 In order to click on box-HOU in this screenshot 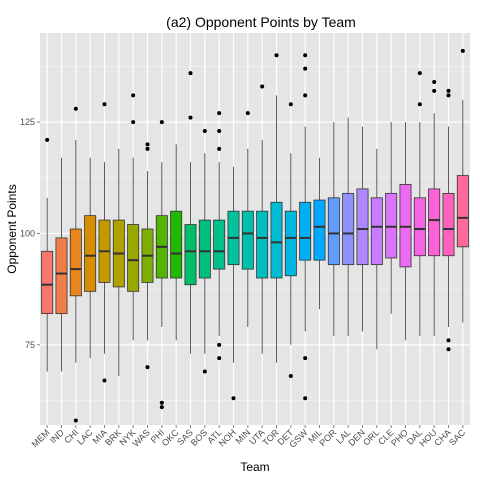, I will do `click(434, 208)`.